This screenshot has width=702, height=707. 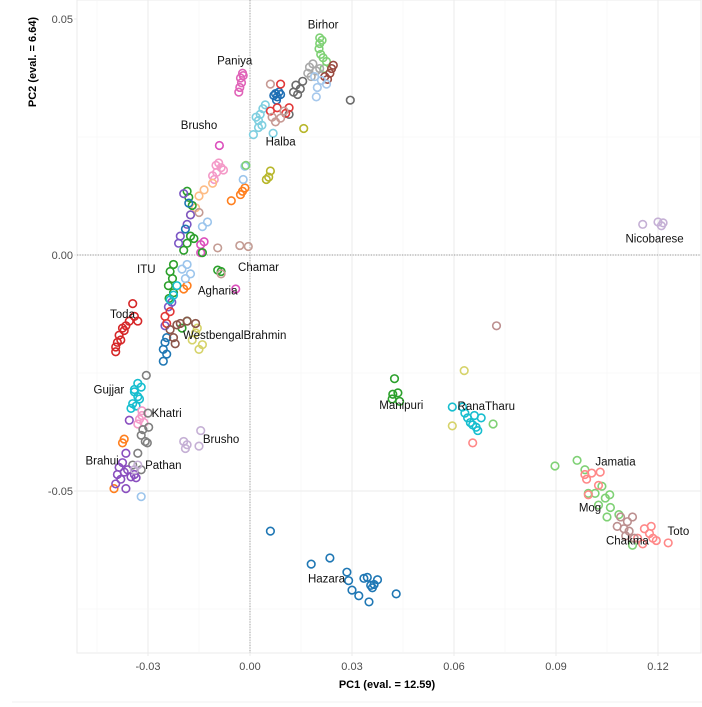 What do you see at coordinates (351, 667) in the screenshot?
I see `x-tick-label: 0.03` at bounding box center [351, 667].